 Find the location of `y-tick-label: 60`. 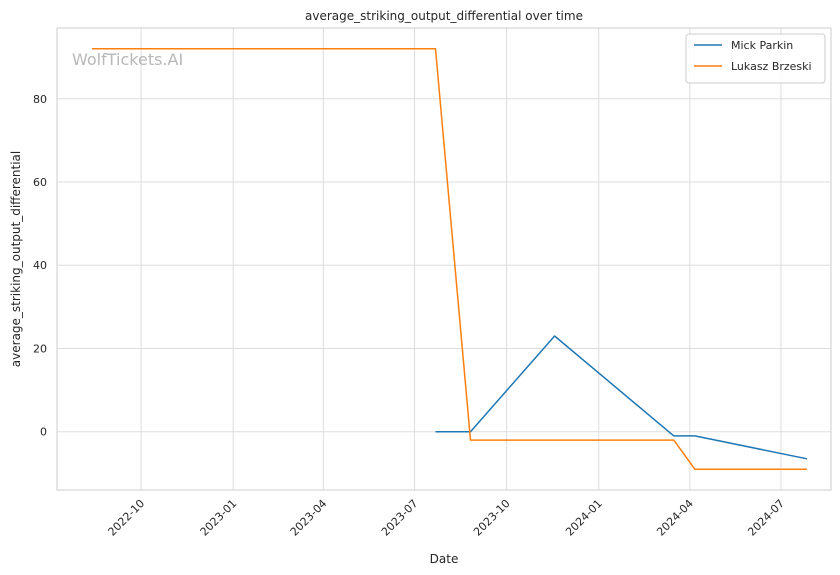

y-tick-label: 60 is located at coordinates (40, 182).